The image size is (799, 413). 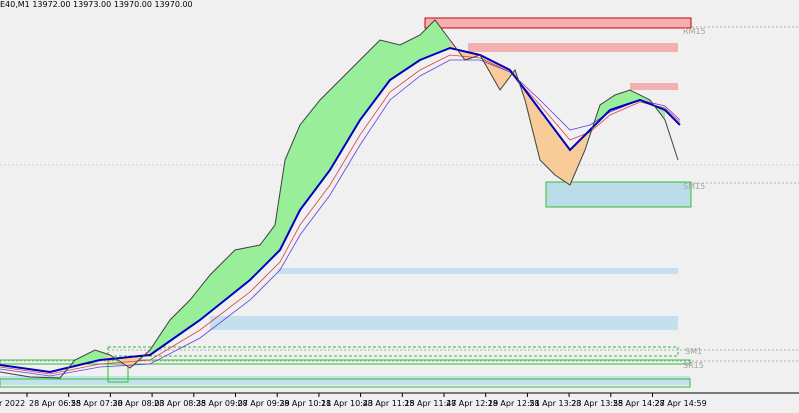 What do you see at coordinates (138, 403) in the screenshot?
I see `time-label: 28 Apr 08:03` at bounding box center [138, 403].